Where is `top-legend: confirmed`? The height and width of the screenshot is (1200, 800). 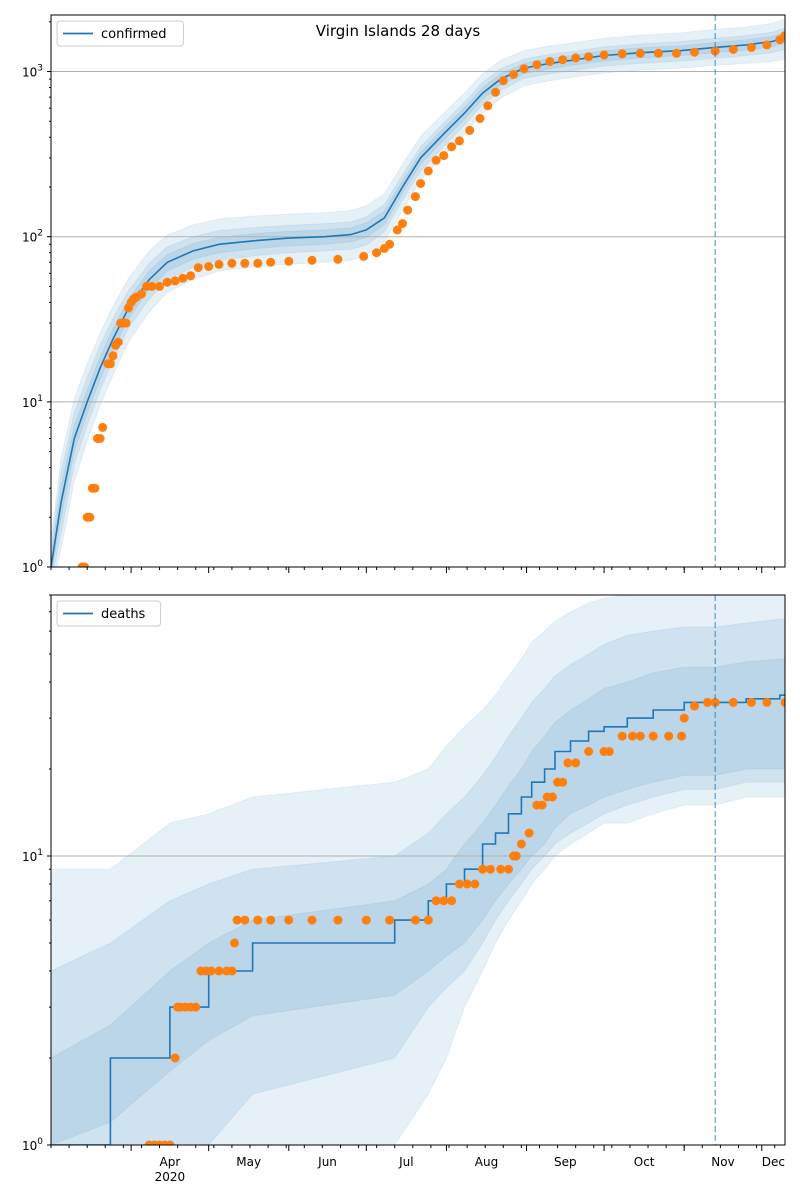
top-legend: confirmed is located at coordinates (120, 33).